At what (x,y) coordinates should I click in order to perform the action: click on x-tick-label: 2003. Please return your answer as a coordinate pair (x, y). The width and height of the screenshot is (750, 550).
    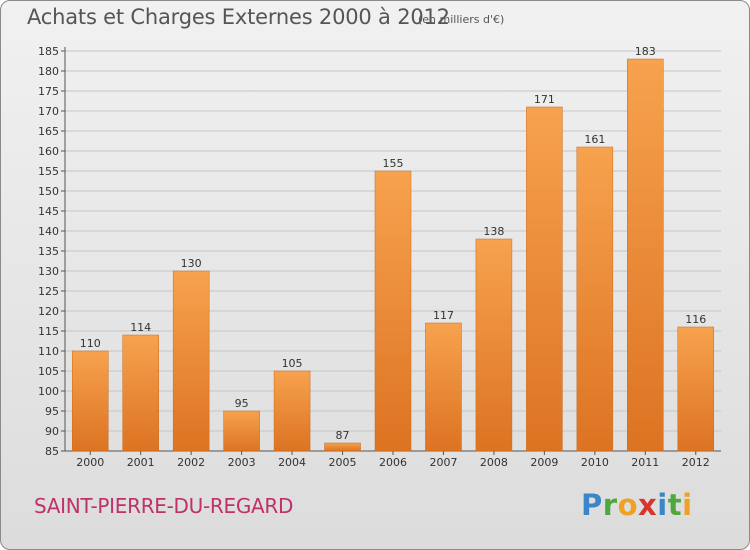
    Looking at the image, I should click on (242, 462).